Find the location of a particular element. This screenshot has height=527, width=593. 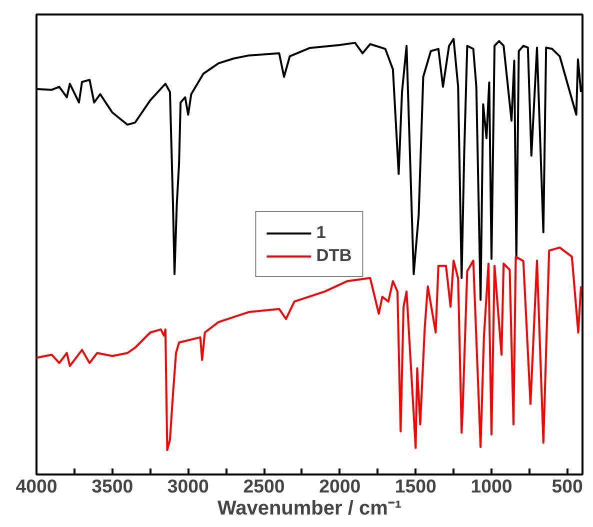

legend-label: 1 is located at coordinates (321, 232).